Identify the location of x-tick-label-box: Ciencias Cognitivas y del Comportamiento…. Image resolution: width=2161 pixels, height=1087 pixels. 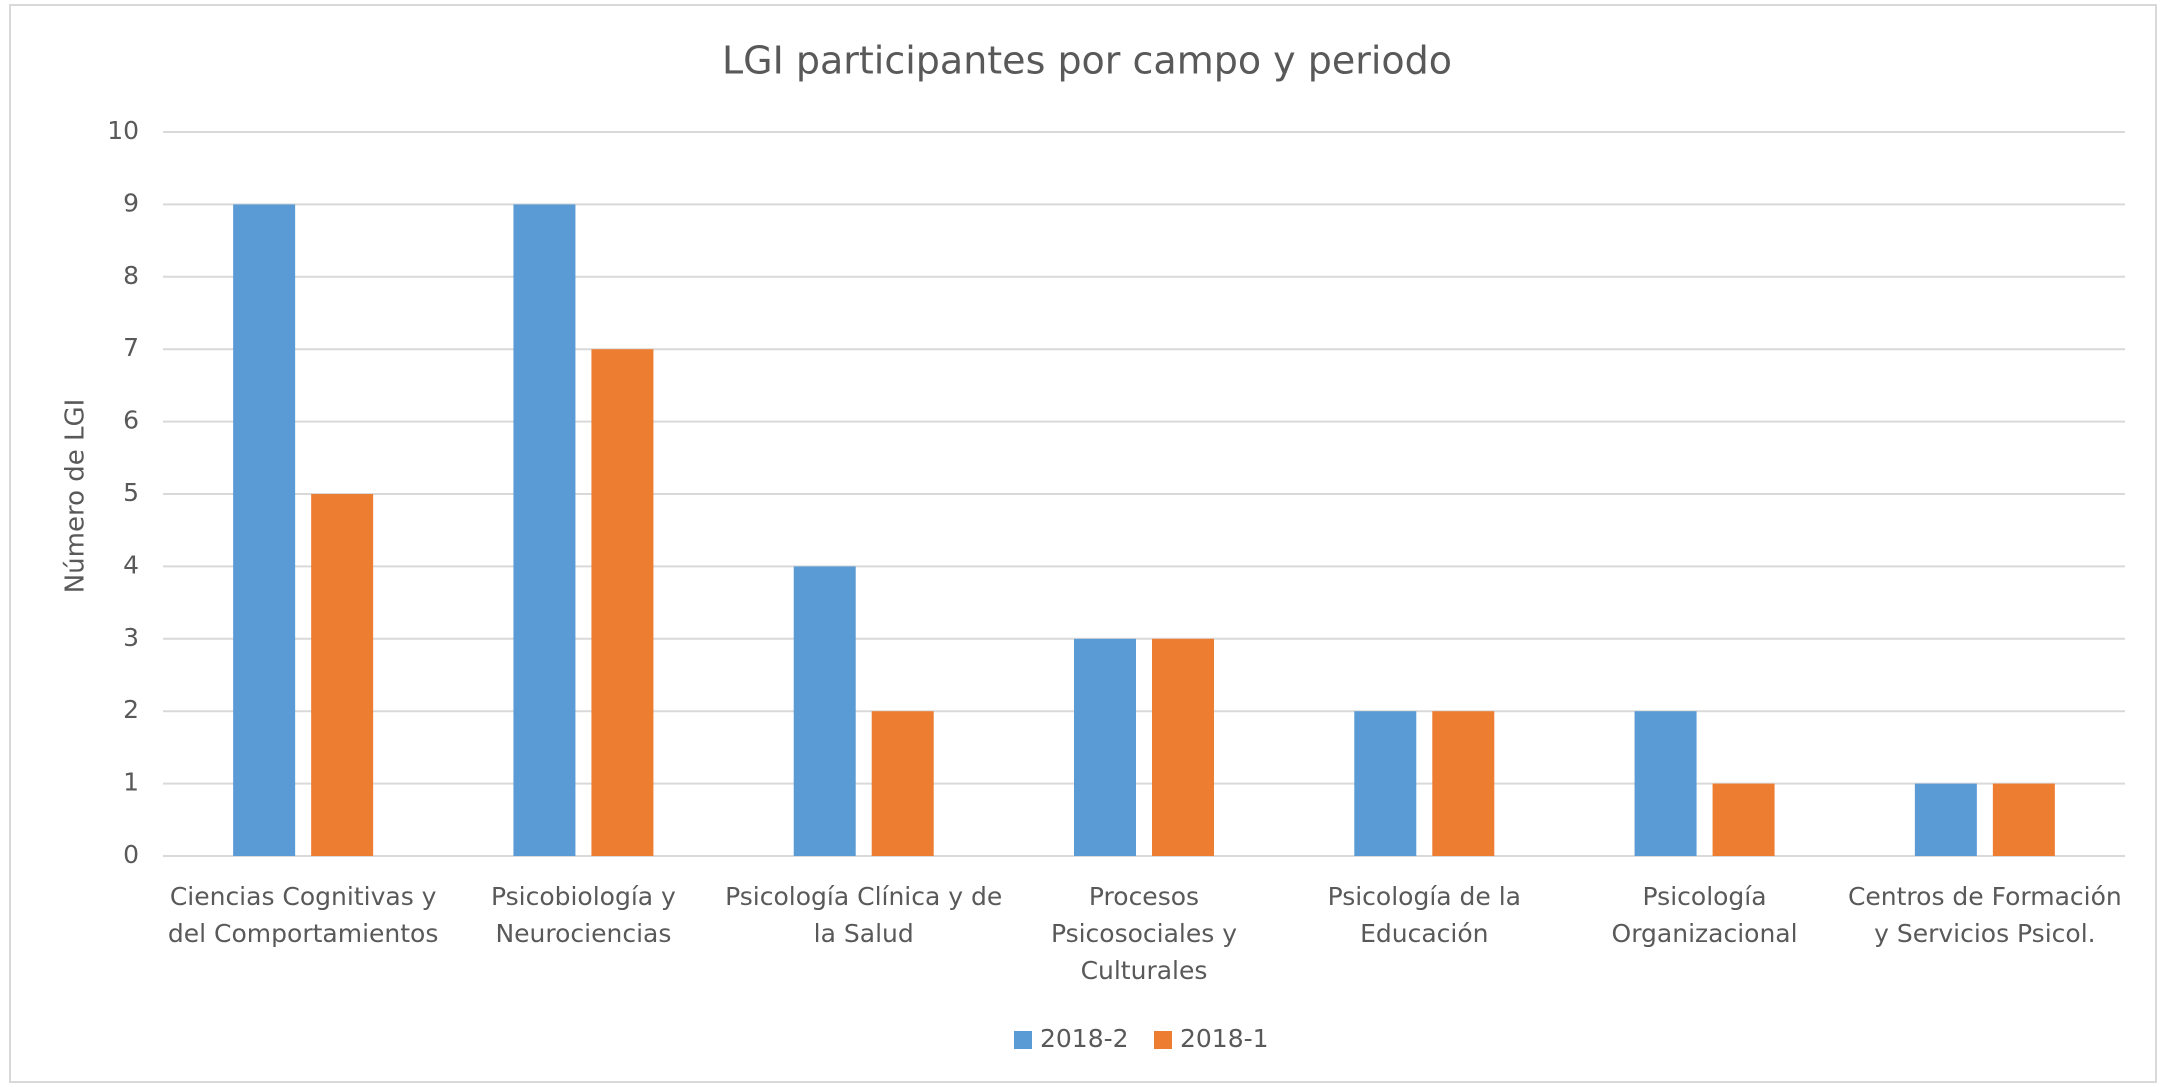
(303, 915).